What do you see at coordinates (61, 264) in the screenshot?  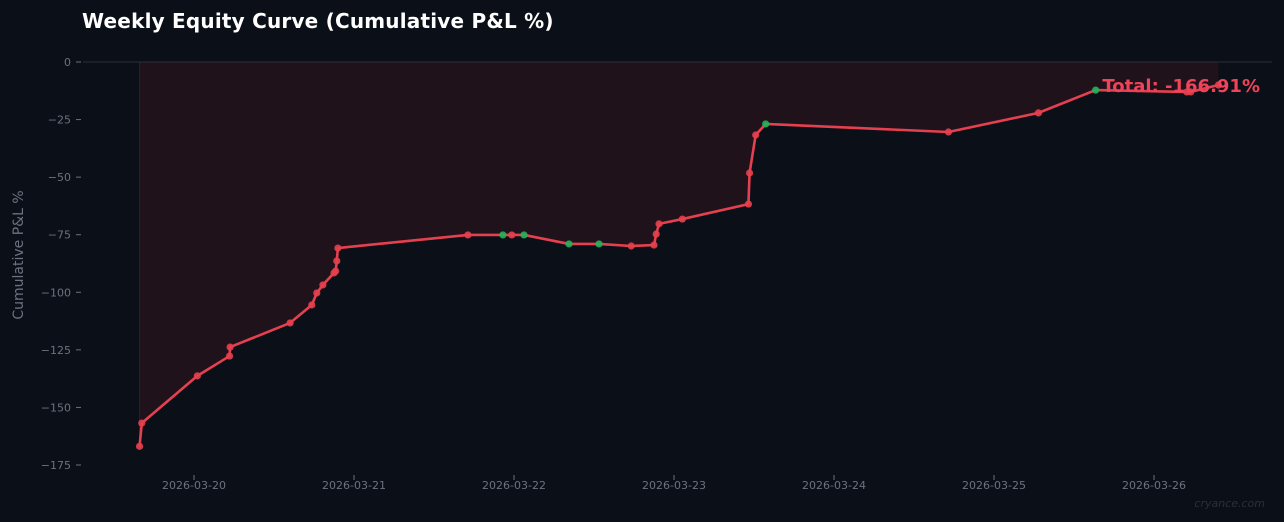 I see `y-axis: 0 −25 −50 −75 −100 −125 −150 −175` at bounding box center [61, 264].